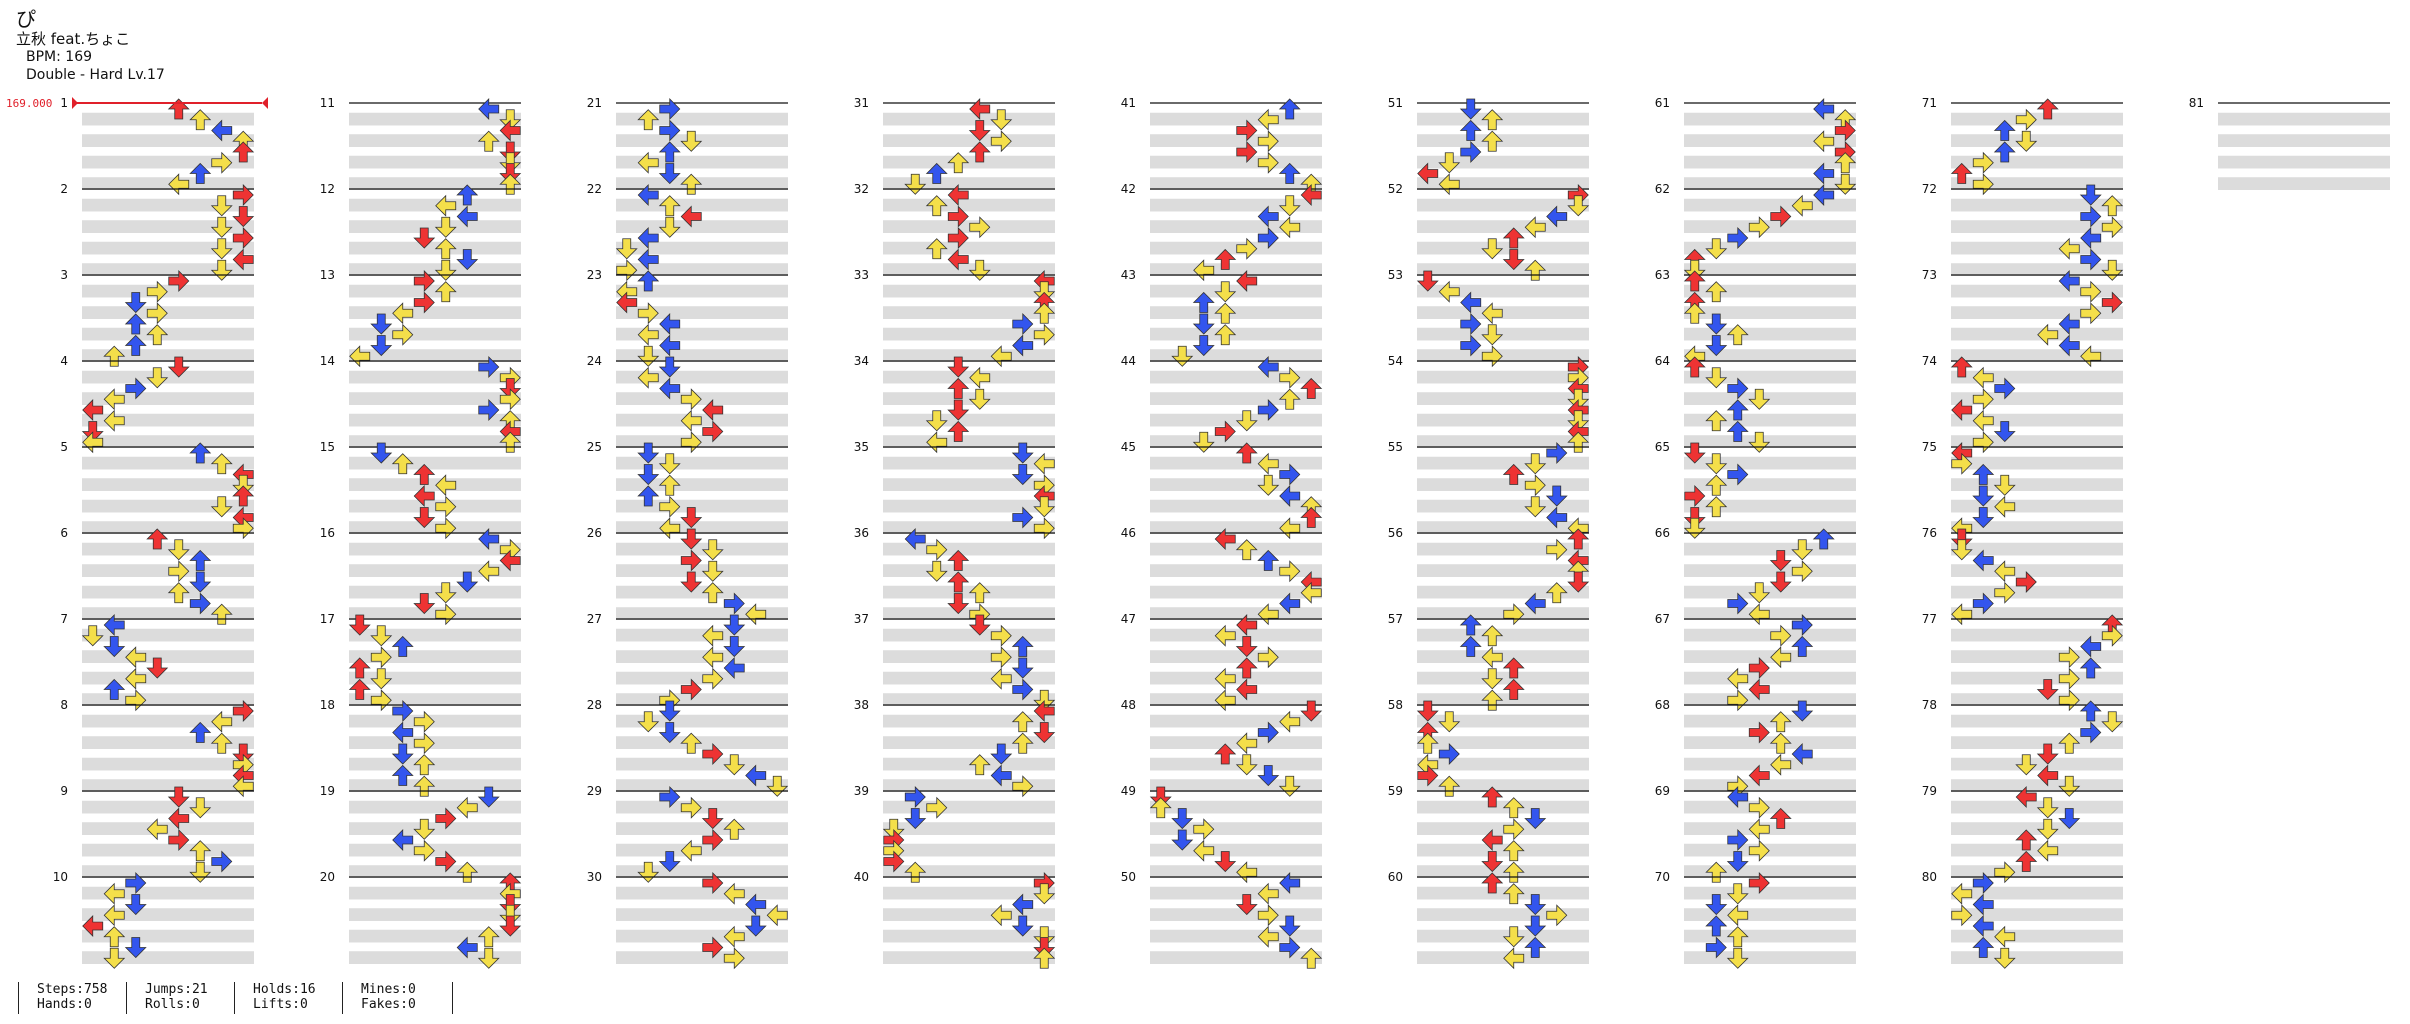 This screenshot has height=1024, width=2410. Describe the element at coordinates (1929, 619) in the screenshot. I see `measure-number: 77` at that location.